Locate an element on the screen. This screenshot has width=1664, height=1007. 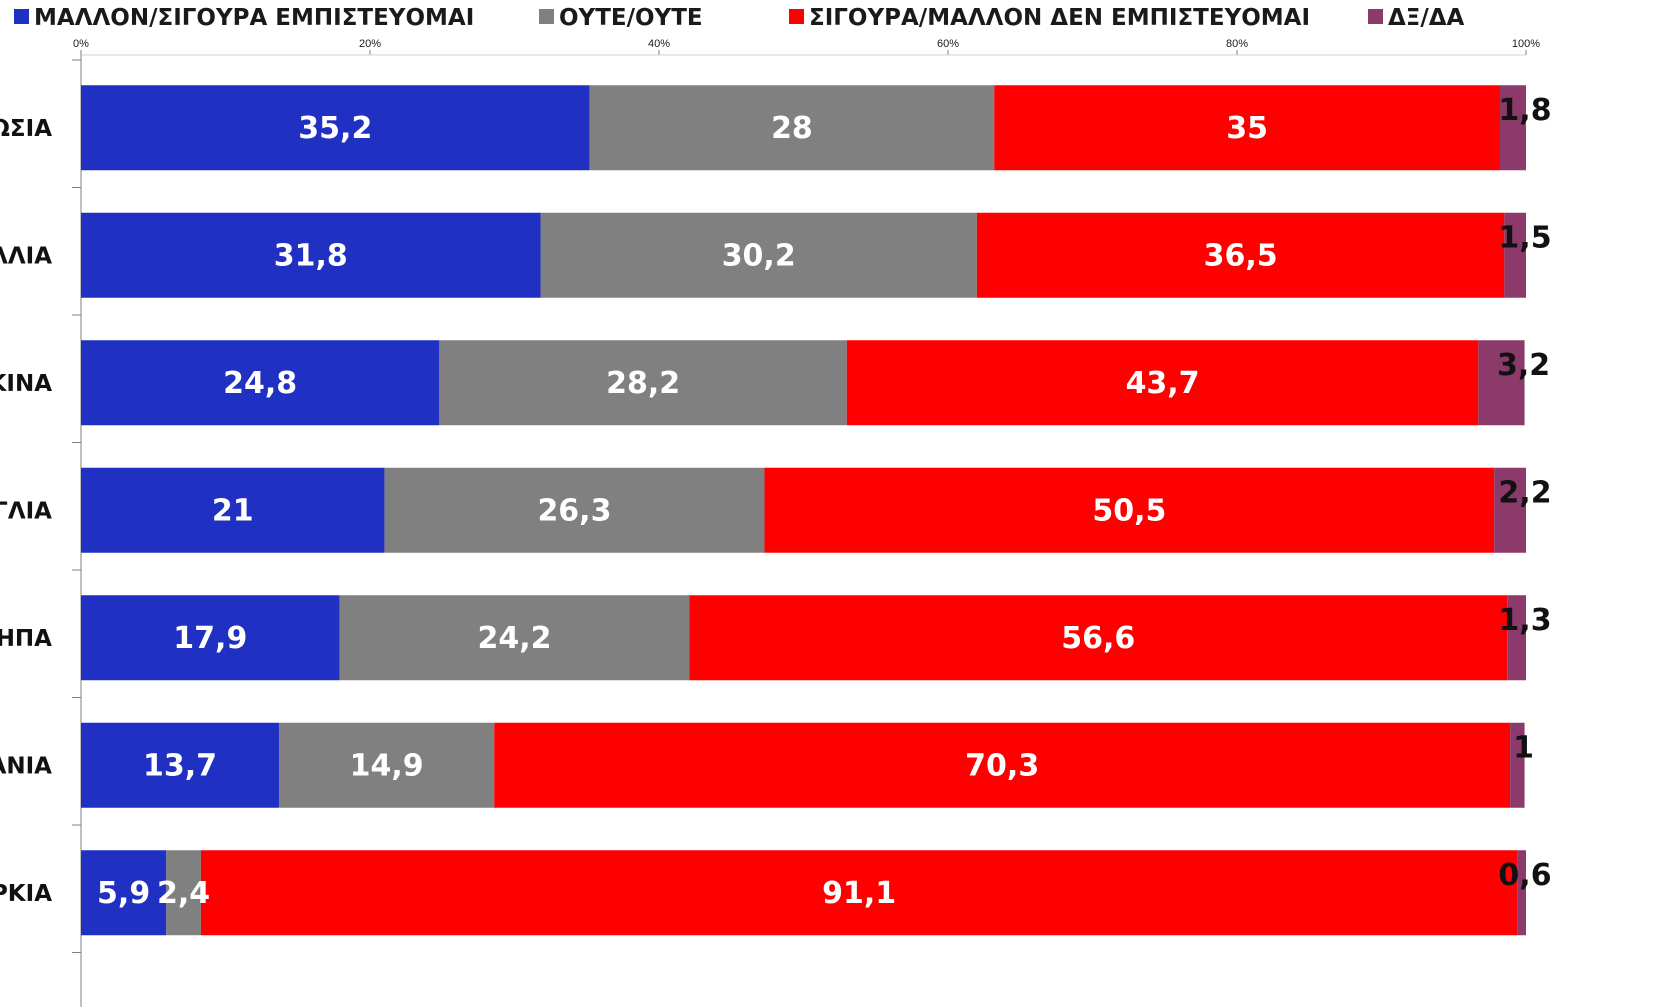
data-label: 36,5 is located at coordinates (1241, 255).